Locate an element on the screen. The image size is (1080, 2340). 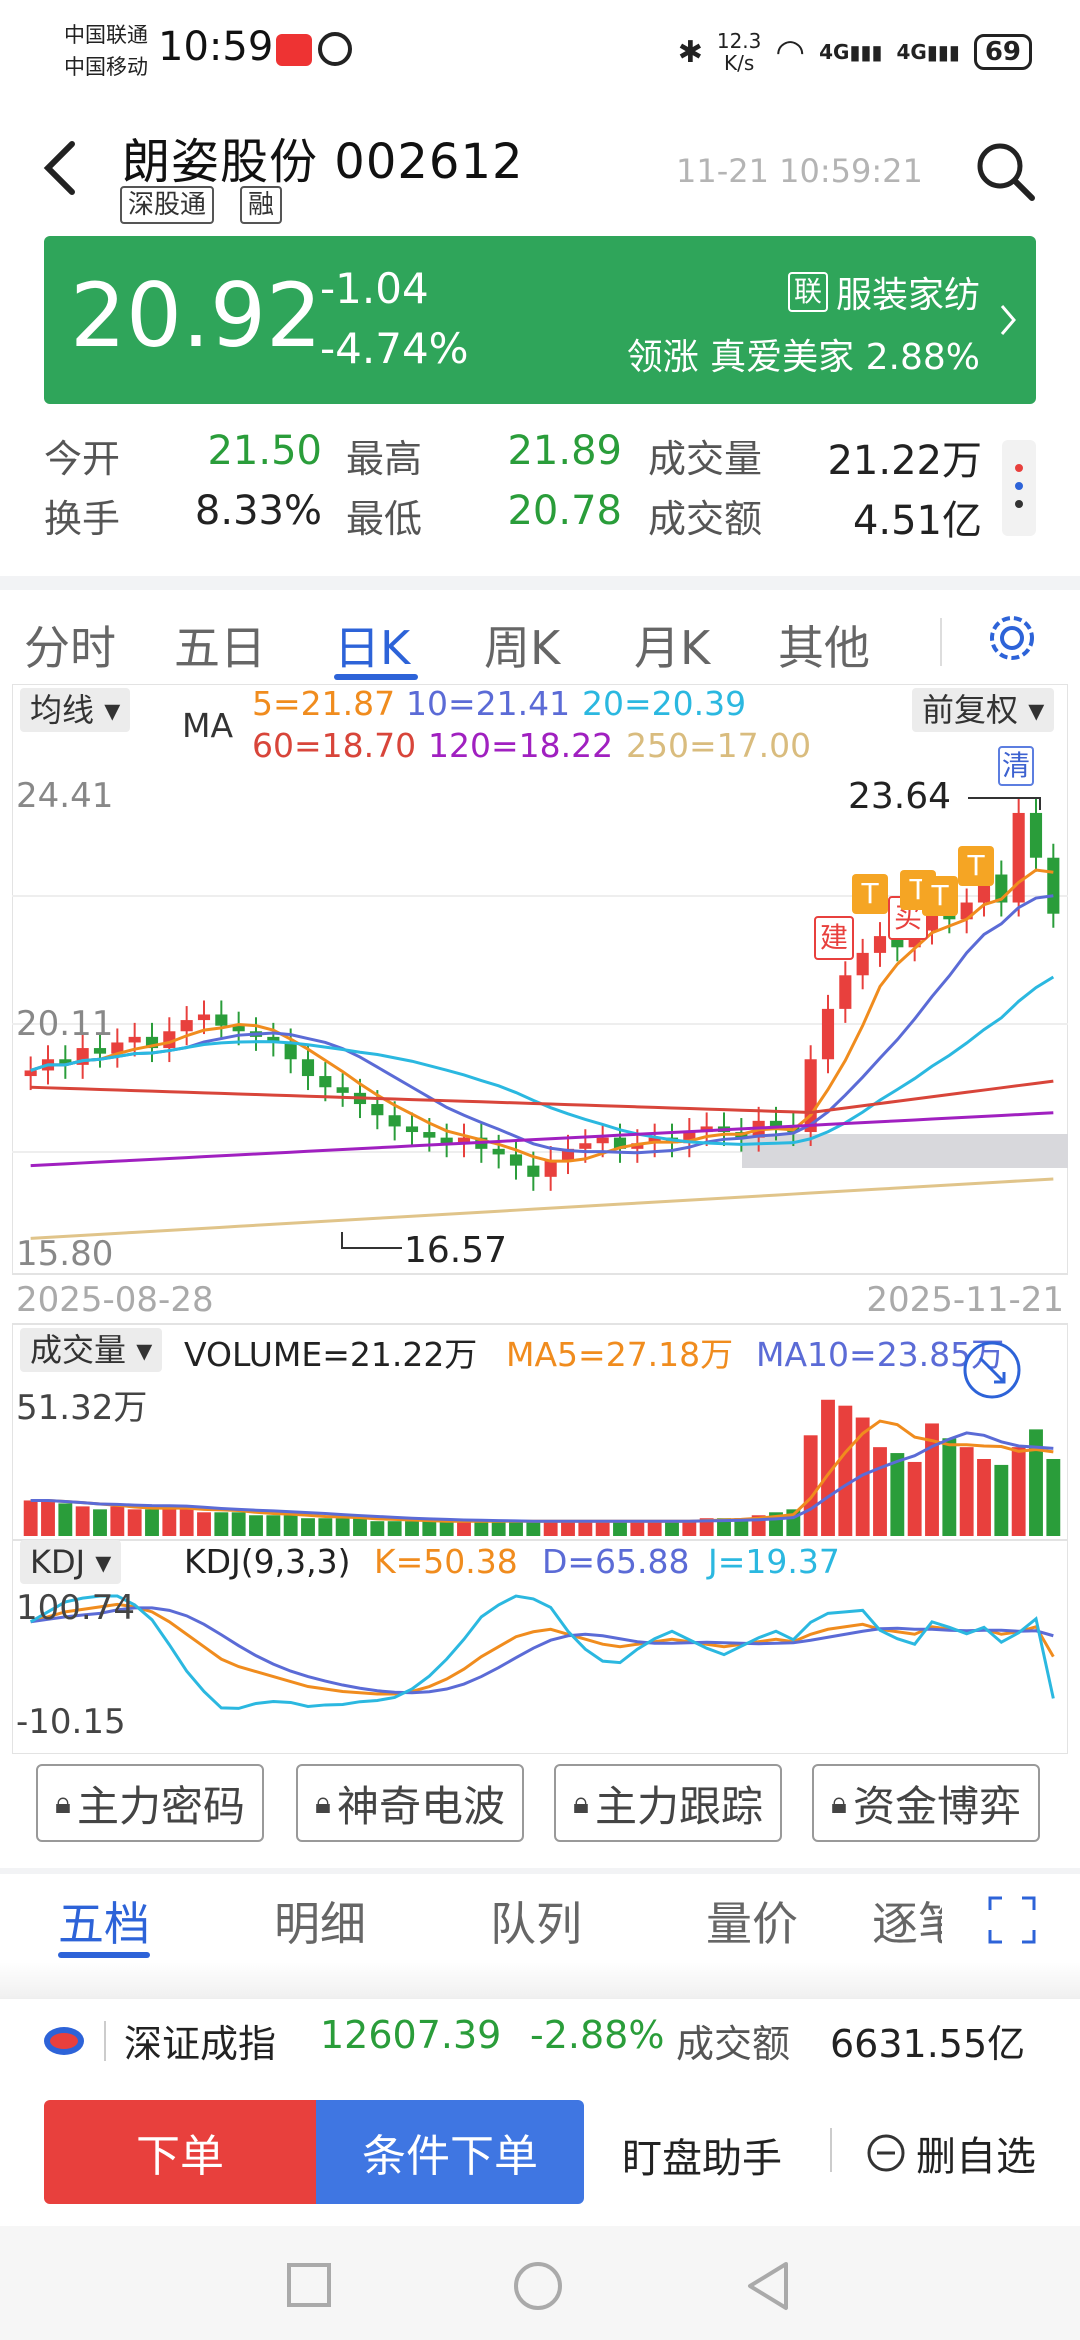
ma-prefix: MA is located at coordinates (208, 725).